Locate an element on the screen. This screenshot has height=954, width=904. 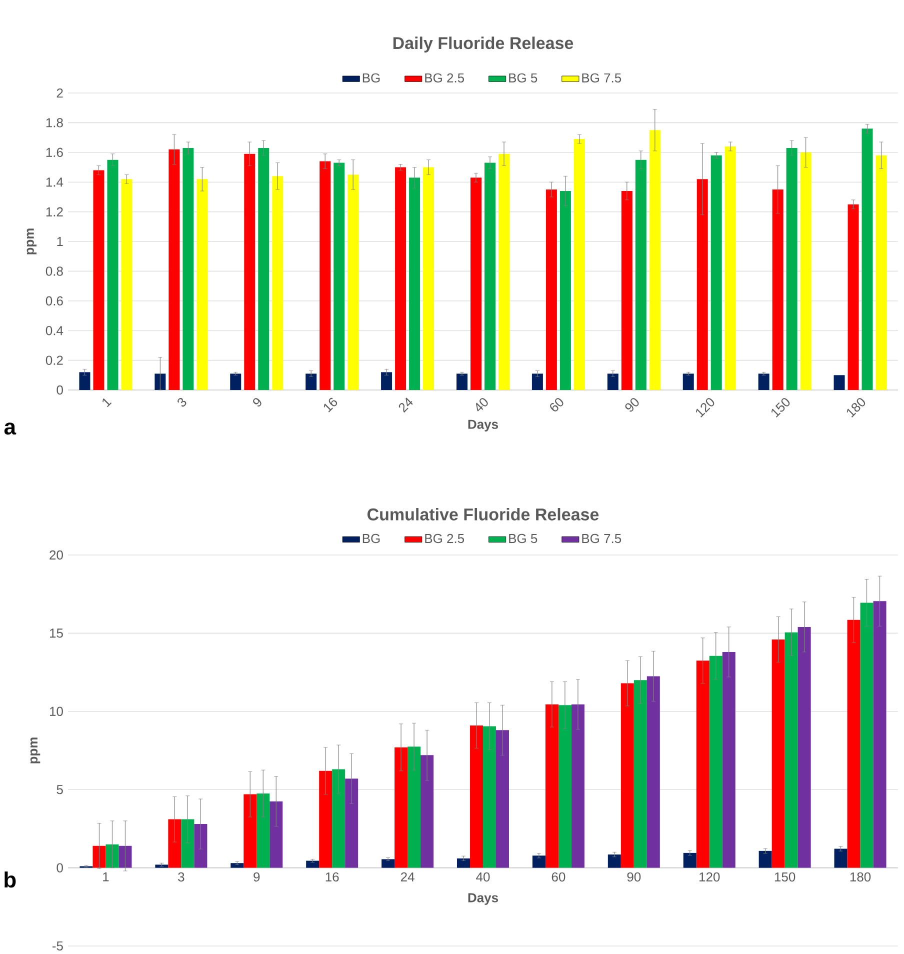
text: b is located at coordinates (10, 879).